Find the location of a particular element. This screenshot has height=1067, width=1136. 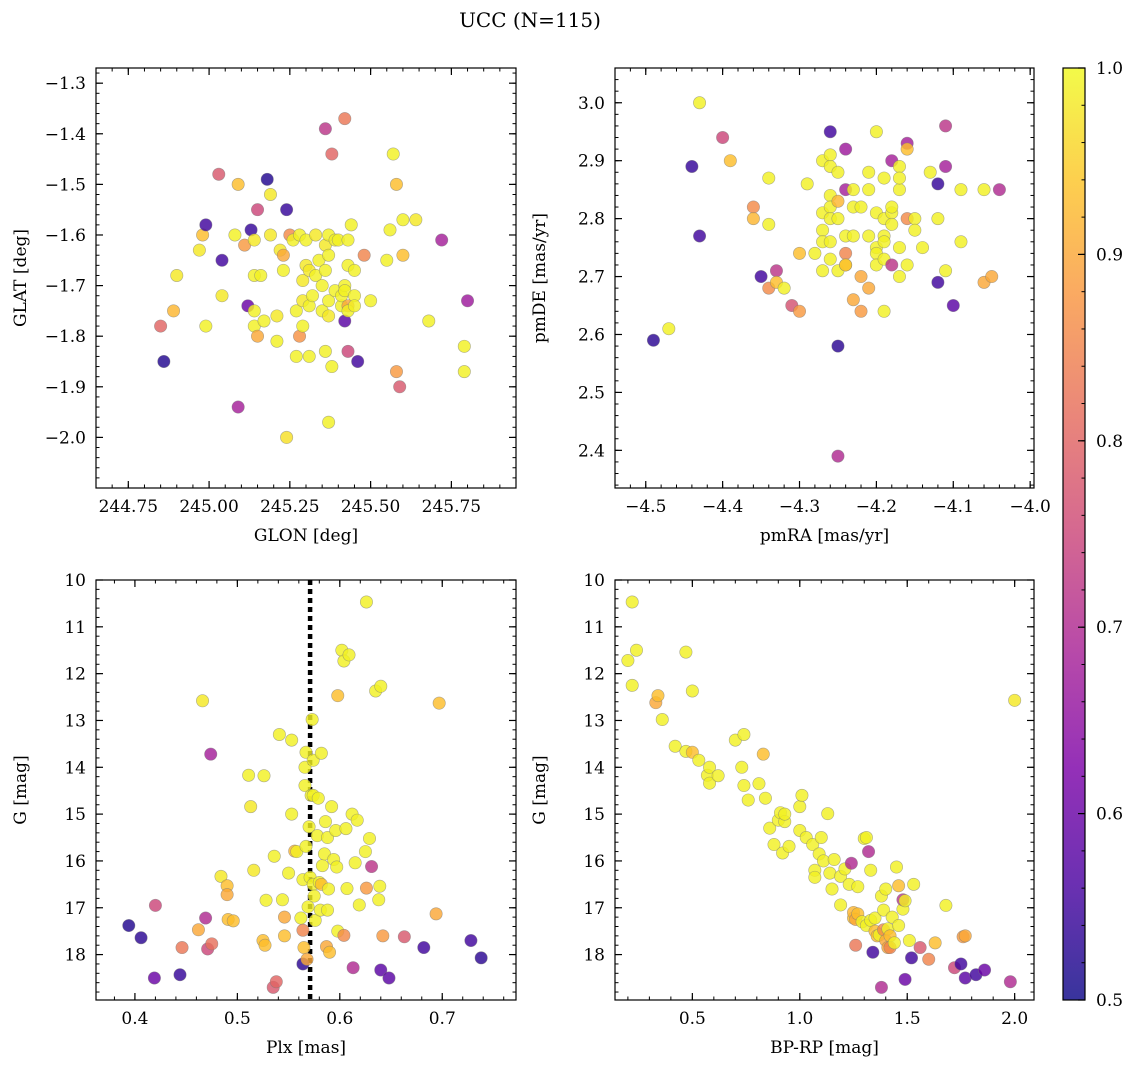

x-tick-label: 2.0 is located at coordinates (1014, 1019).